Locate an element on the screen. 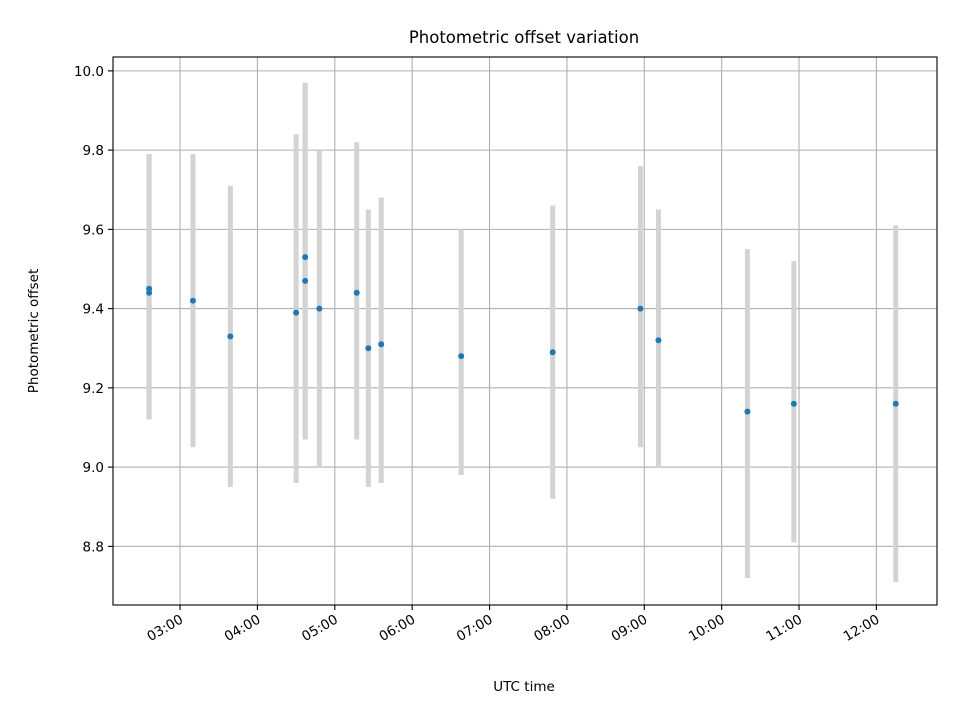  y-tick-label: 9.4 is located at coordinates (93, 310).